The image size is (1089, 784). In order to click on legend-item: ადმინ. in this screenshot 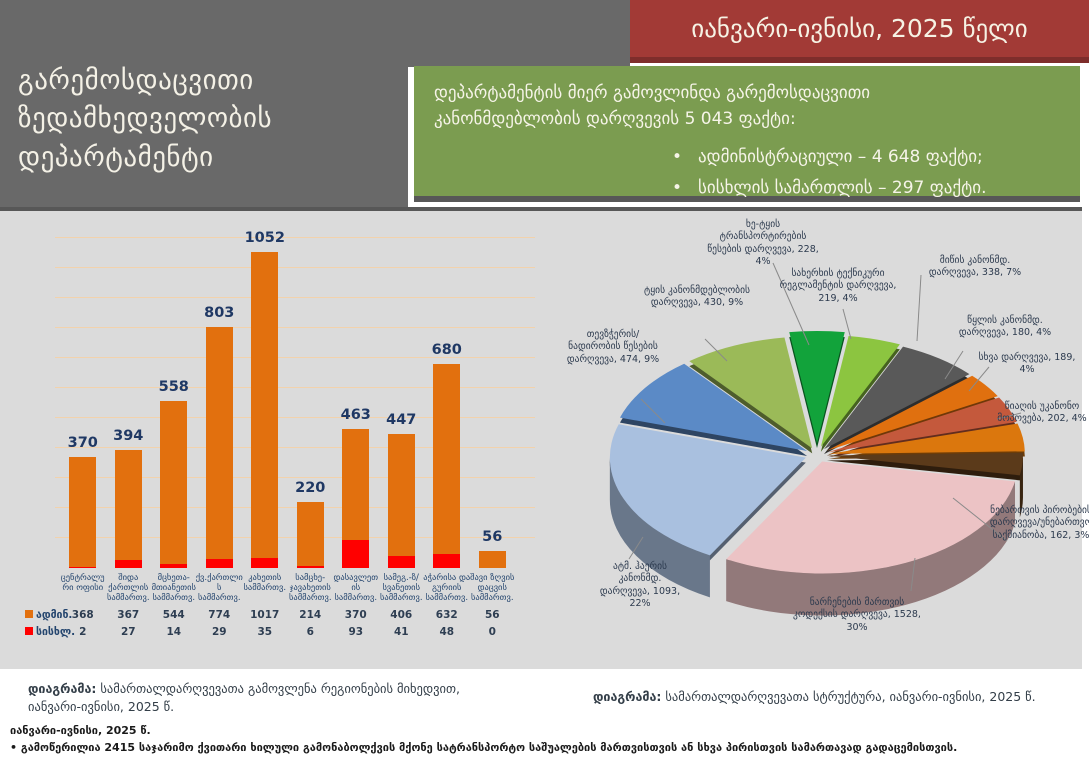, I will do `click(48, 615)`.